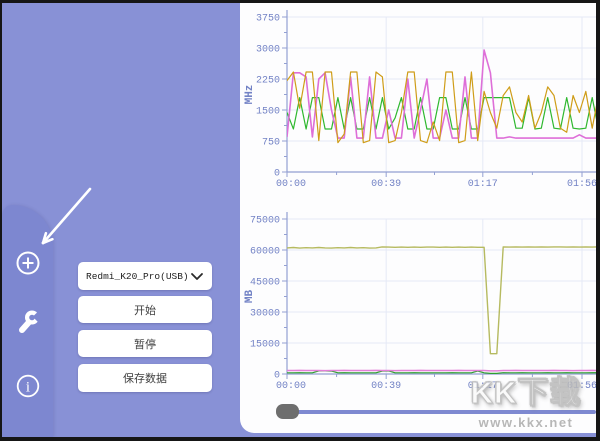  Describe the element at coordinates (287, 411) in the screenshot. I see `timeline-slider-thumb` at that location.